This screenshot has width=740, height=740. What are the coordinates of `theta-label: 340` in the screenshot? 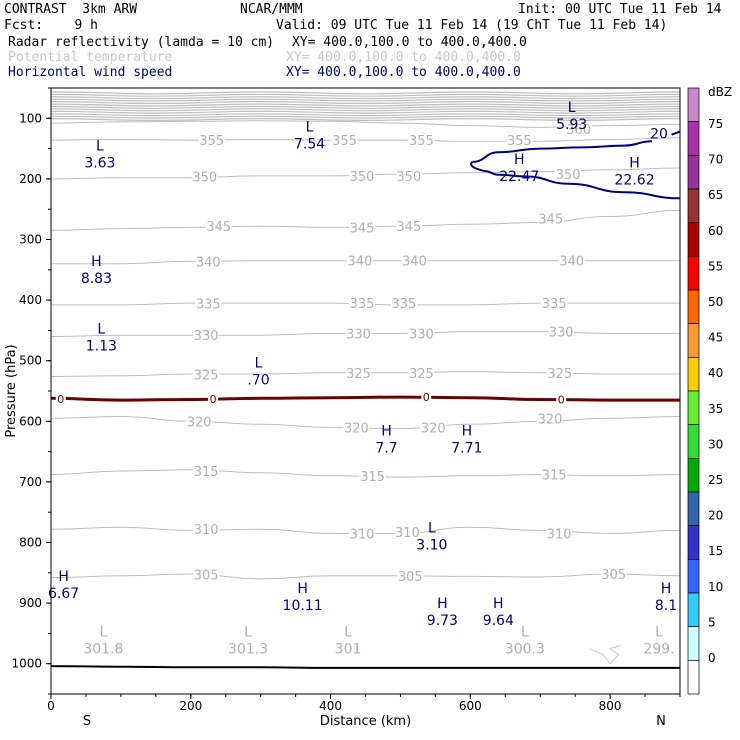 It's located at (359, 262).